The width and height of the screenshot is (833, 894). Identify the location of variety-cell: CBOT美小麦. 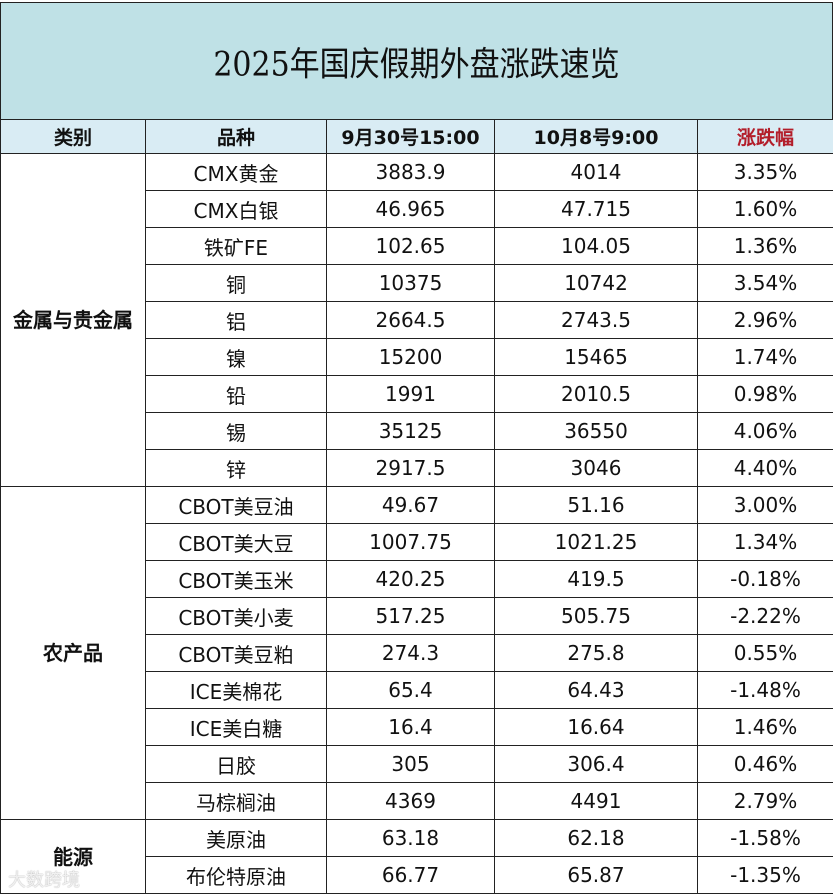
(236, 616).